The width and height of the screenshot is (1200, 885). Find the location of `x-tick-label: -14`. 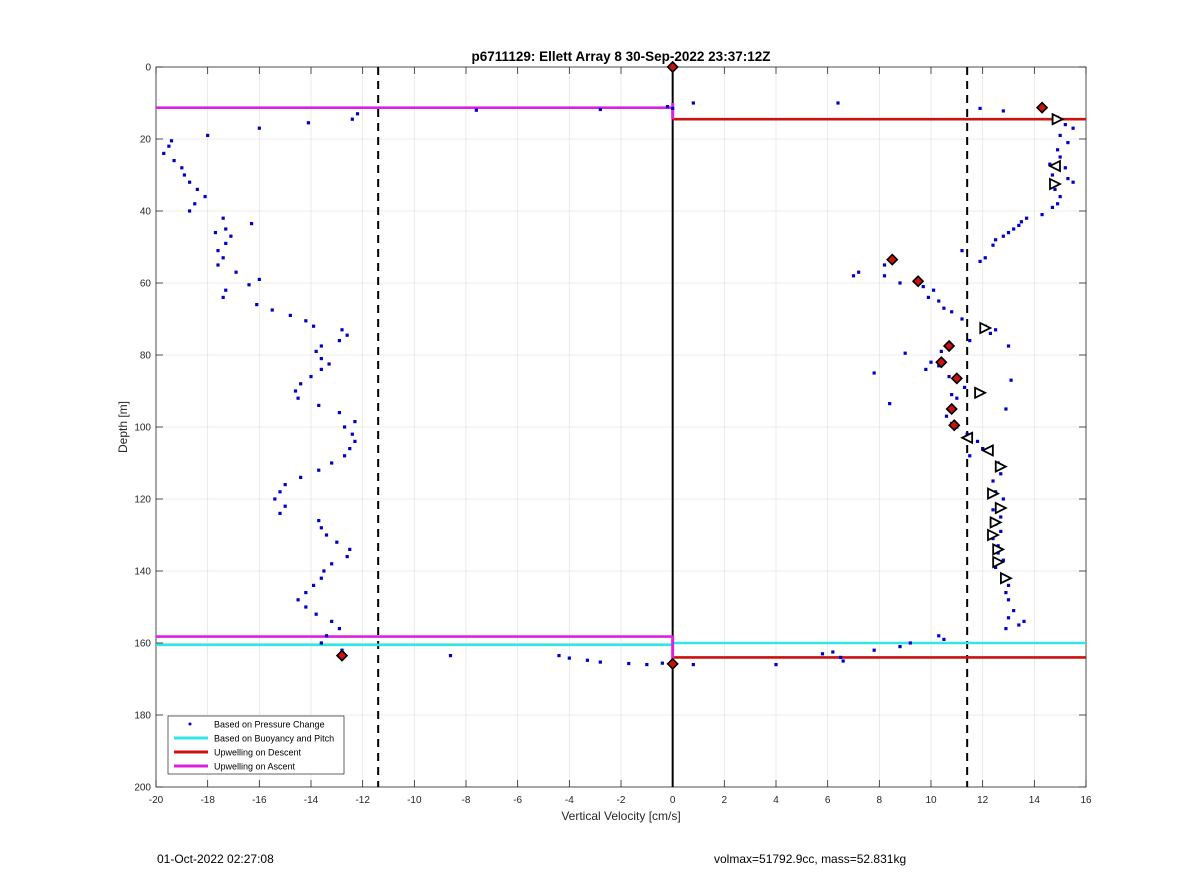

x-tick-label: -14 is located at coordinates (311, 800).